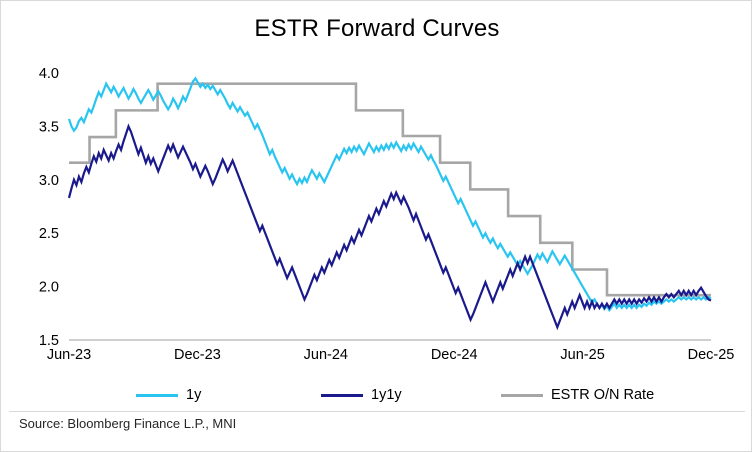 The width and height of the screenshot is (752, 452). What do you see at coordinates (522, 395) in the screenshot?
I see `legend-swatch-estr-on-rate` at bounding box center [522, 395].